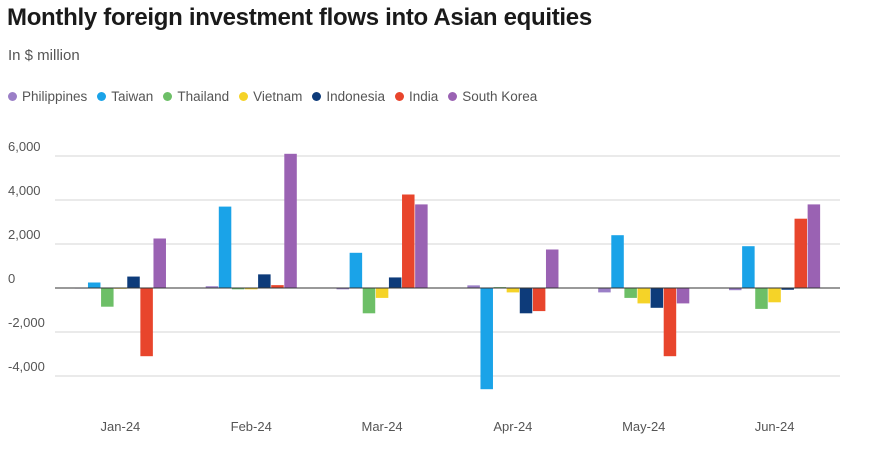  I want to click on legend-item-india: India, so click(416, 96).